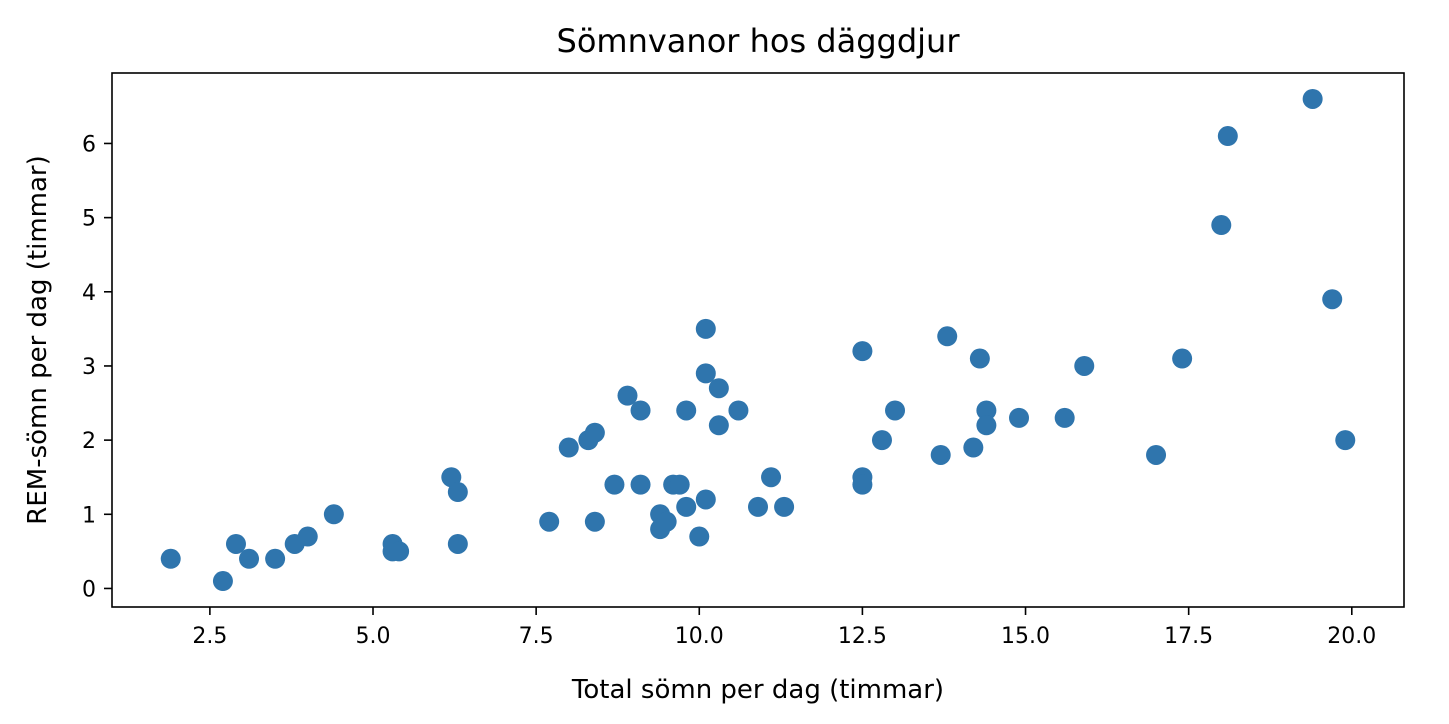 This screenshot has height=724, width=1449. What do you see at coordinates (536, 636) in the screenshot?
I see `x-tick-label: 7.5` at bounding box center [536, 636].